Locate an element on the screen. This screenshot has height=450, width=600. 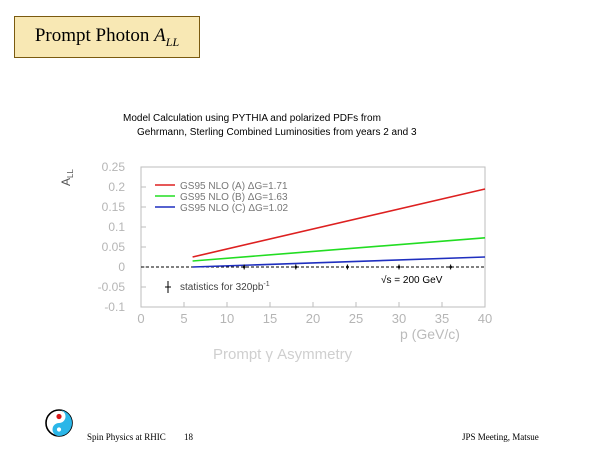
x-tick-label: 20 is located at coordinates (313, 318).